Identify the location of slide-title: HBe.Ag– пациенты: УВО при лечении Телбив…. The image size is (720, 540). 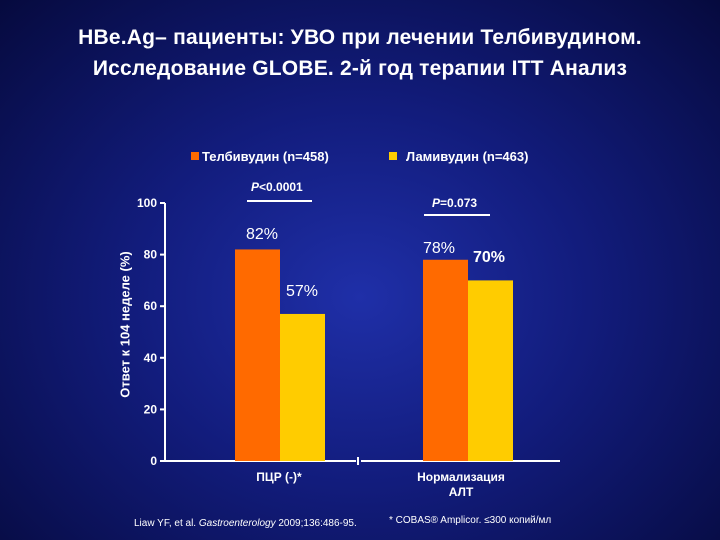
(360, 53).